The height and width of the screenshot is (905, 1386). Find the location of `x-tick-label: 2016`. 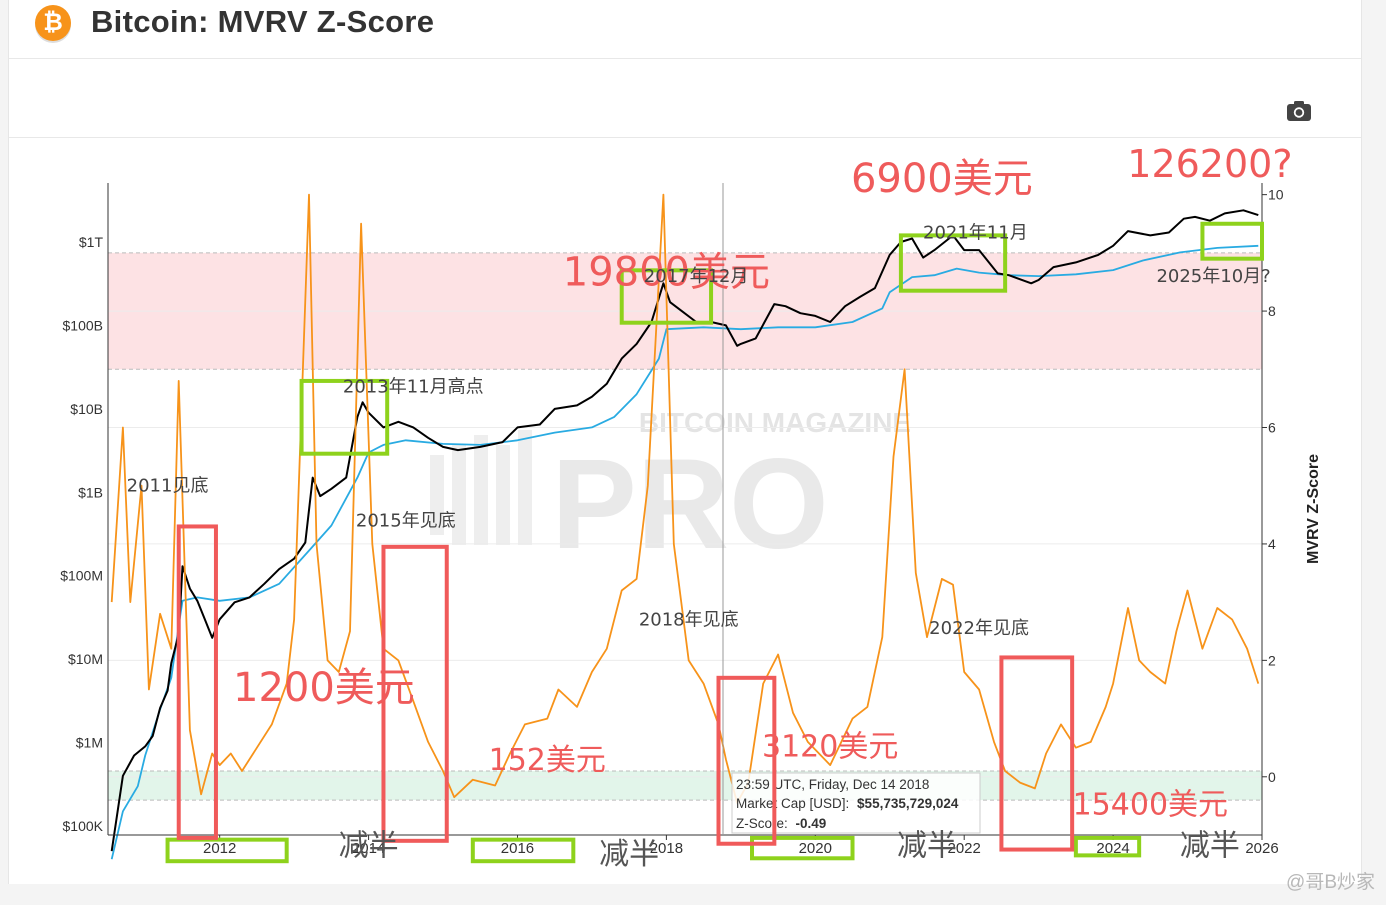

x-tick-label: 2016 is located at coordinates (517, 848).